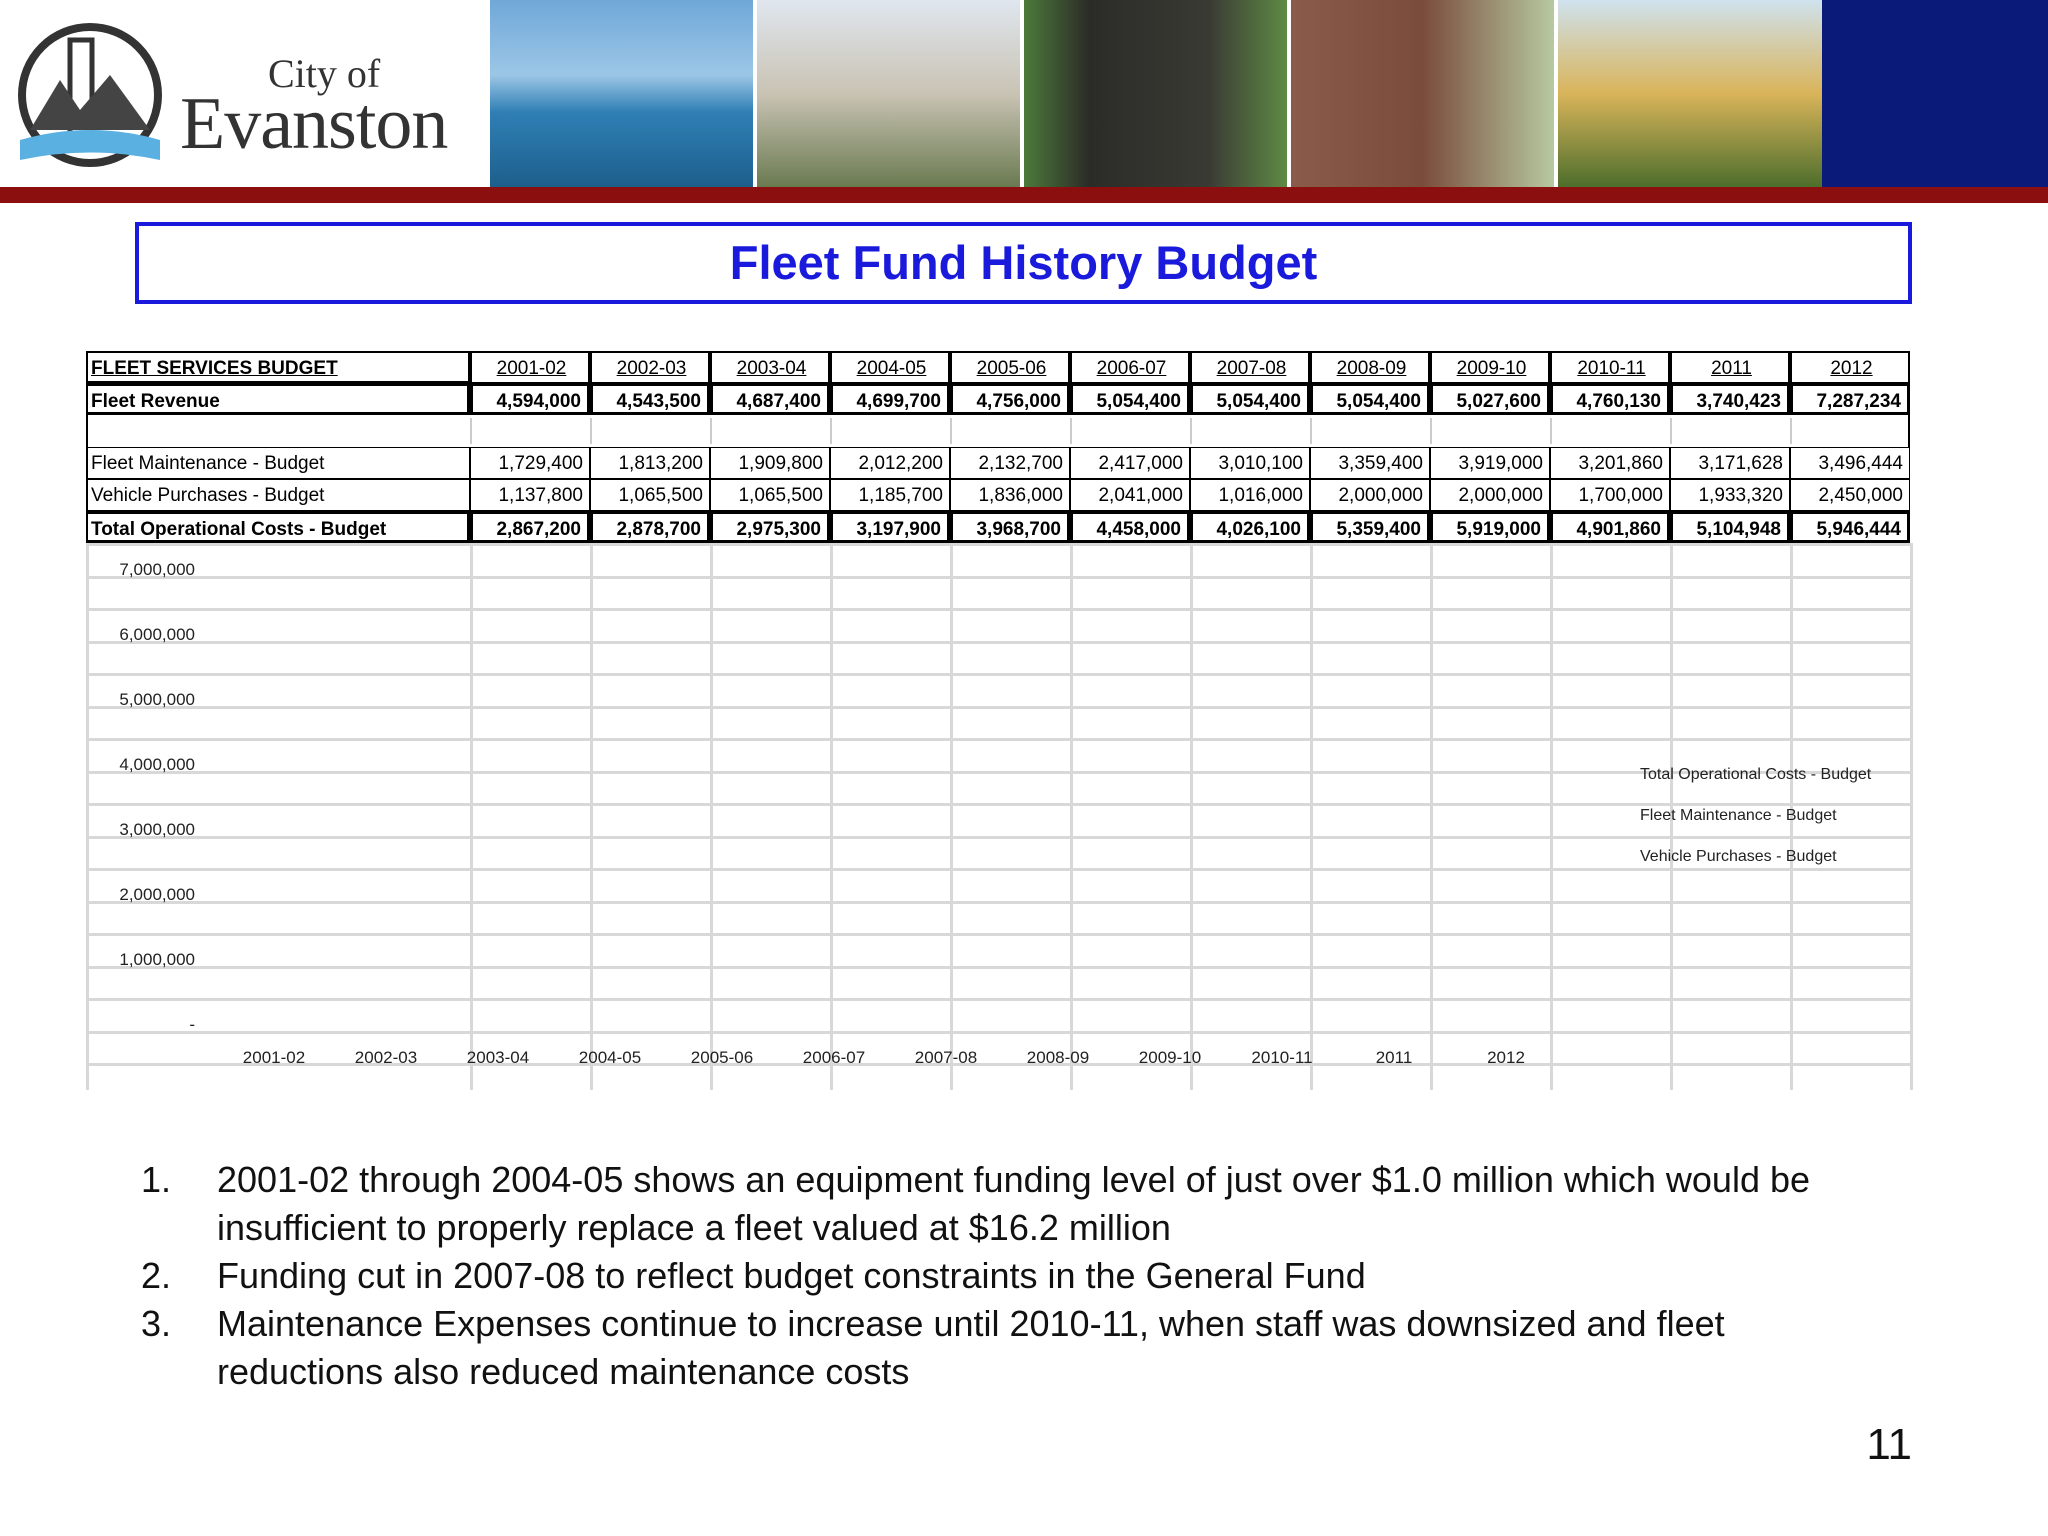 The image size is (2048, 1536). Describe the element at coordinates (1250, 495) in the screenshot. I see `value-cell: 1,016,000` at that location.